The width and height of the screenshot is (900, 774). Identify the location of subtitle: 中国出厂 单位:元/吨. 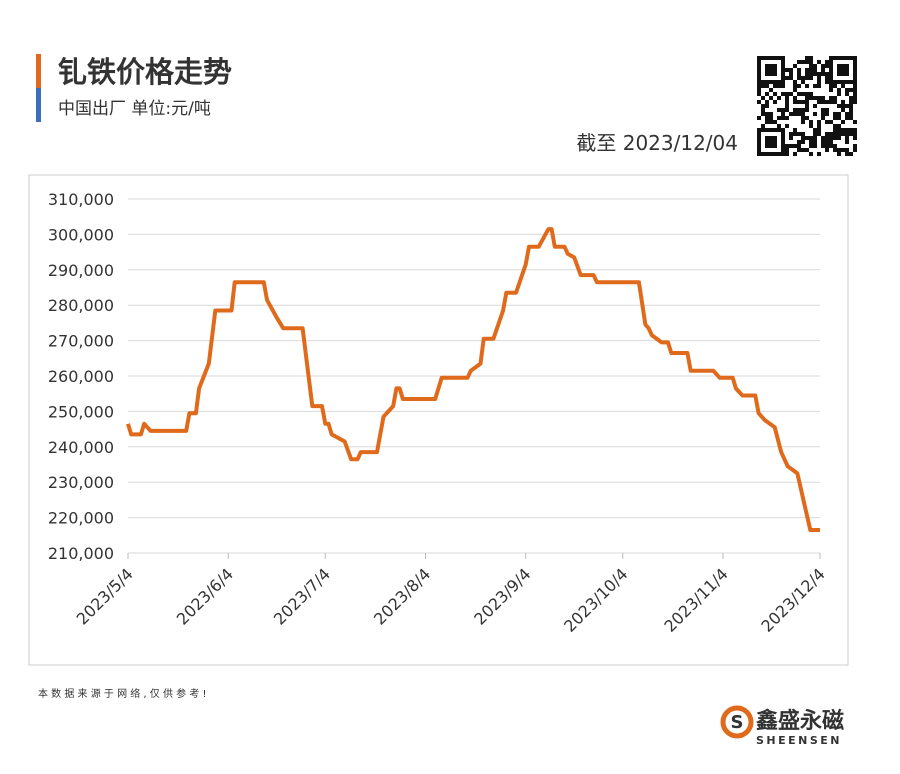
(134, 109).